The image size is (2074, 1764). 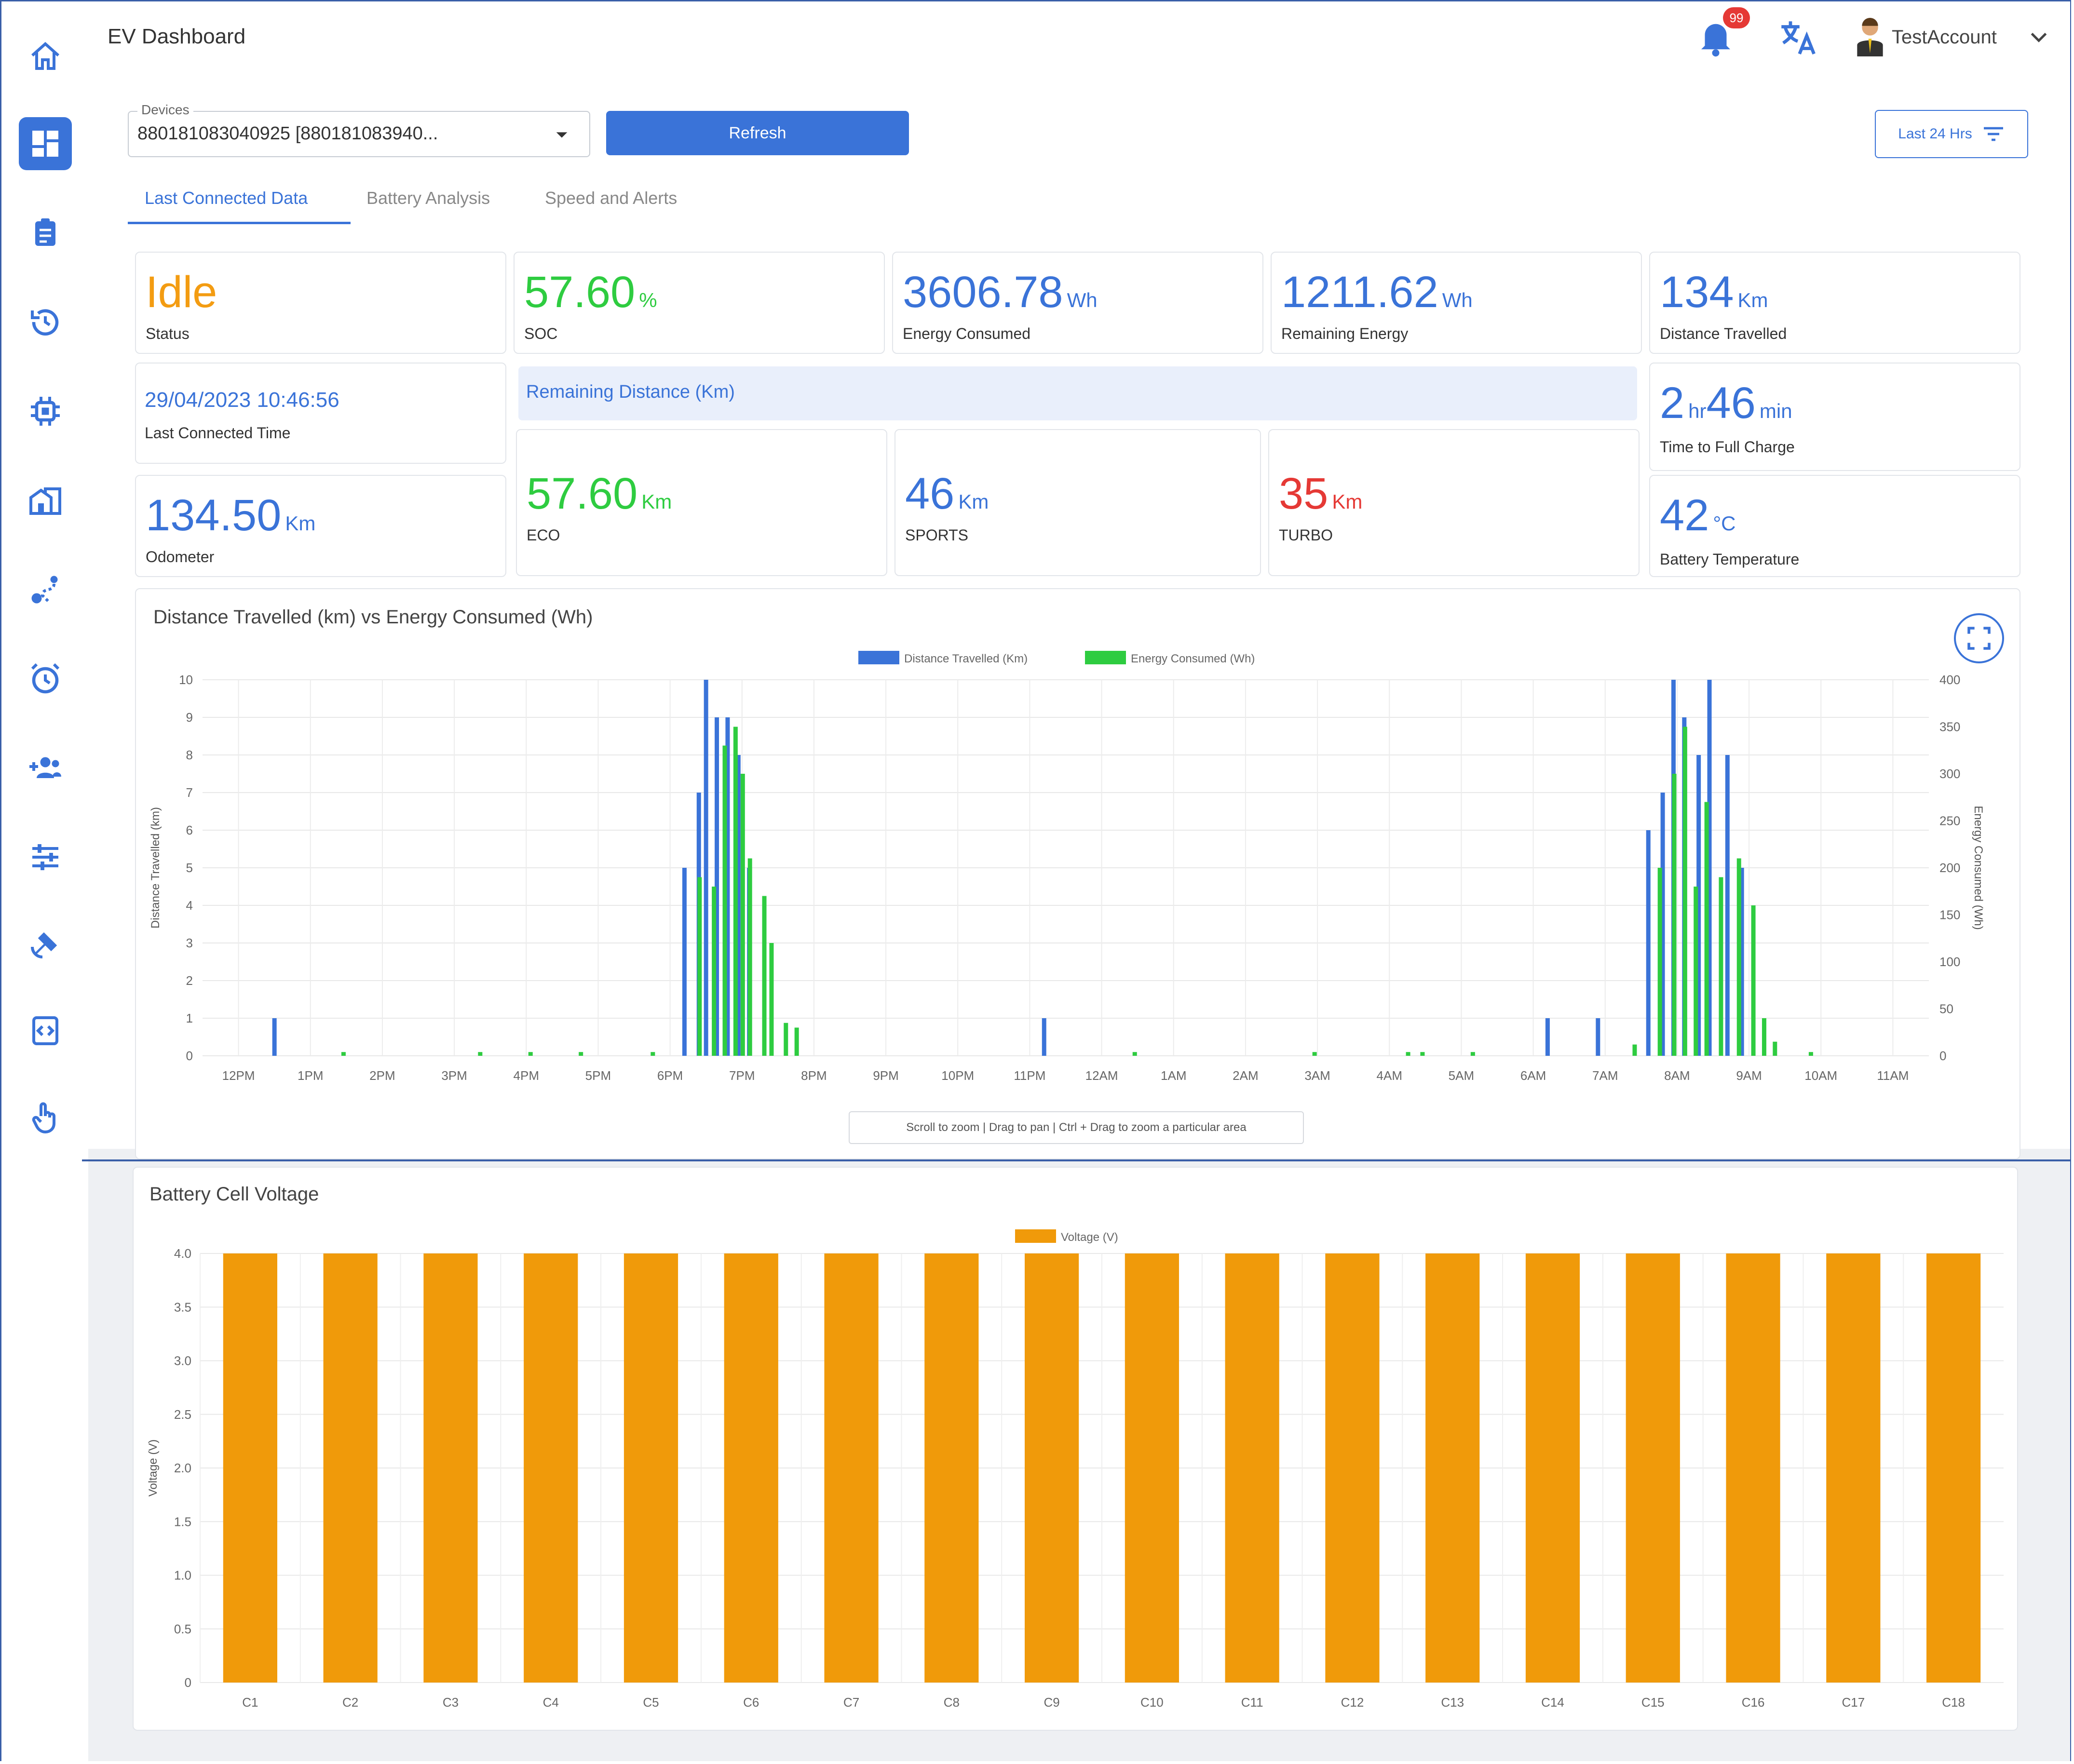 I want to click on device-select, so click(x=359, y=134).